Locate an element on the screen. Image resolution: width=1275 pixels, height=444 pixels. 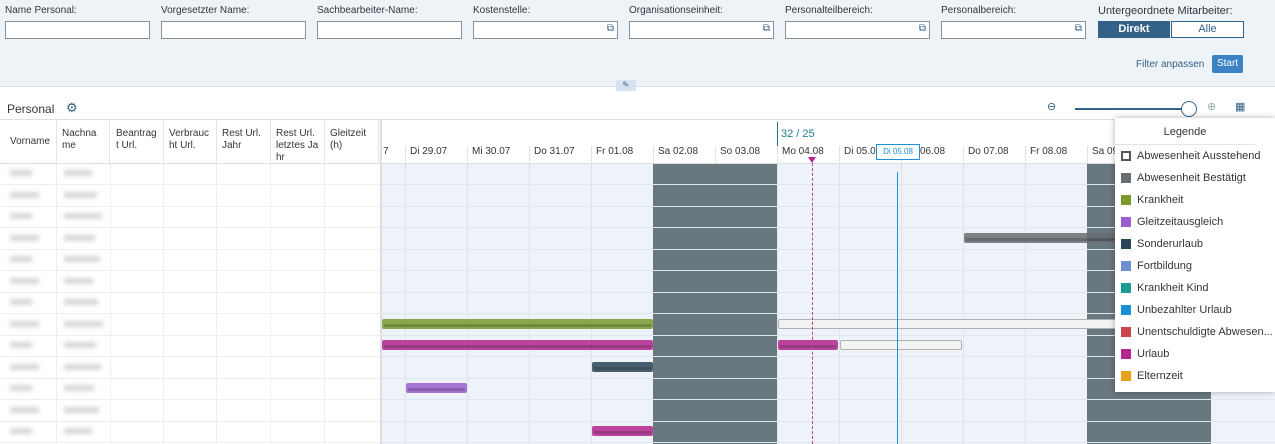
column-header: Gleitzeit (h) is located at coordinates (352, 141).